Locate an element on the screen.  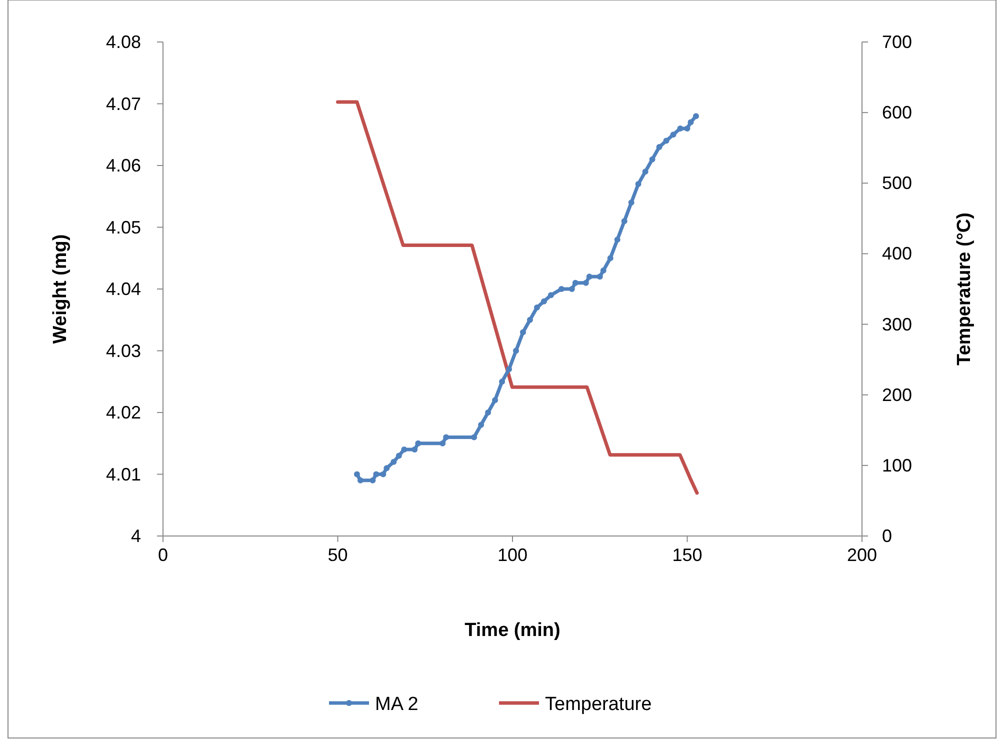
y2-tick-label: 700 is located at coordinates (897, 42).